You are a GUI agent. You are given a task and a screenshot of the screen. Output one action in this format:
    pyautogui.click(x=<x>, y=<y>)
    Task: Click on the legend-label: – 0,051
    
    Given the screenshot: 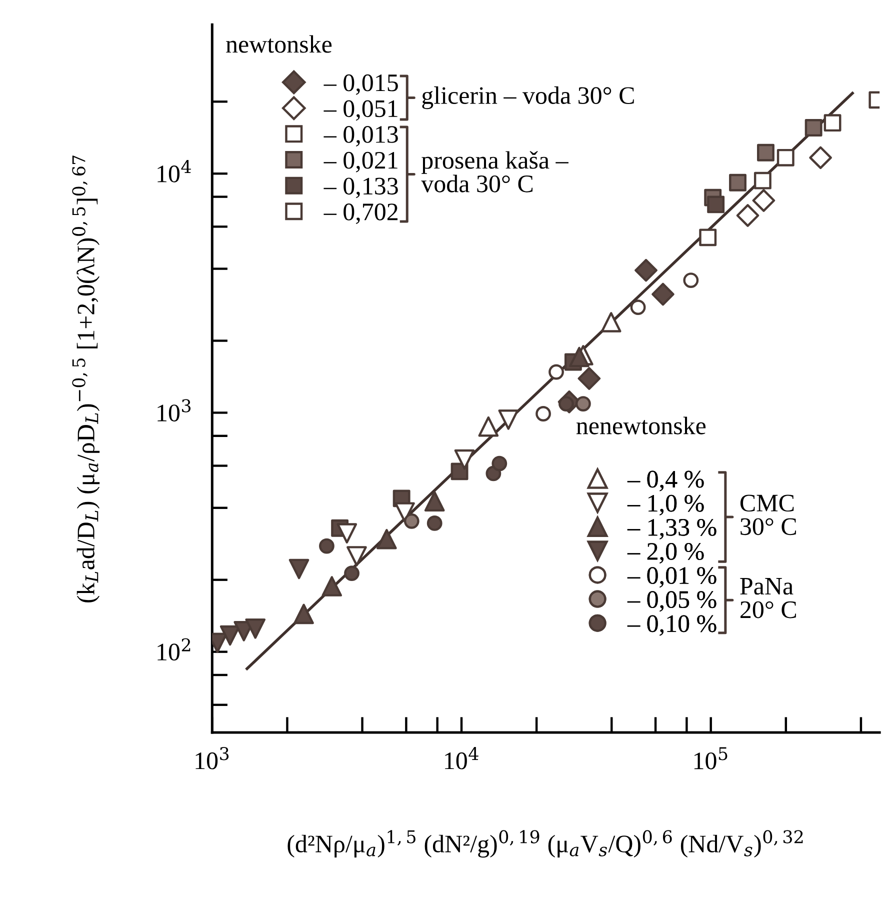 What is the action you would take?
    pyautogui.click(x=361, y=110)
    